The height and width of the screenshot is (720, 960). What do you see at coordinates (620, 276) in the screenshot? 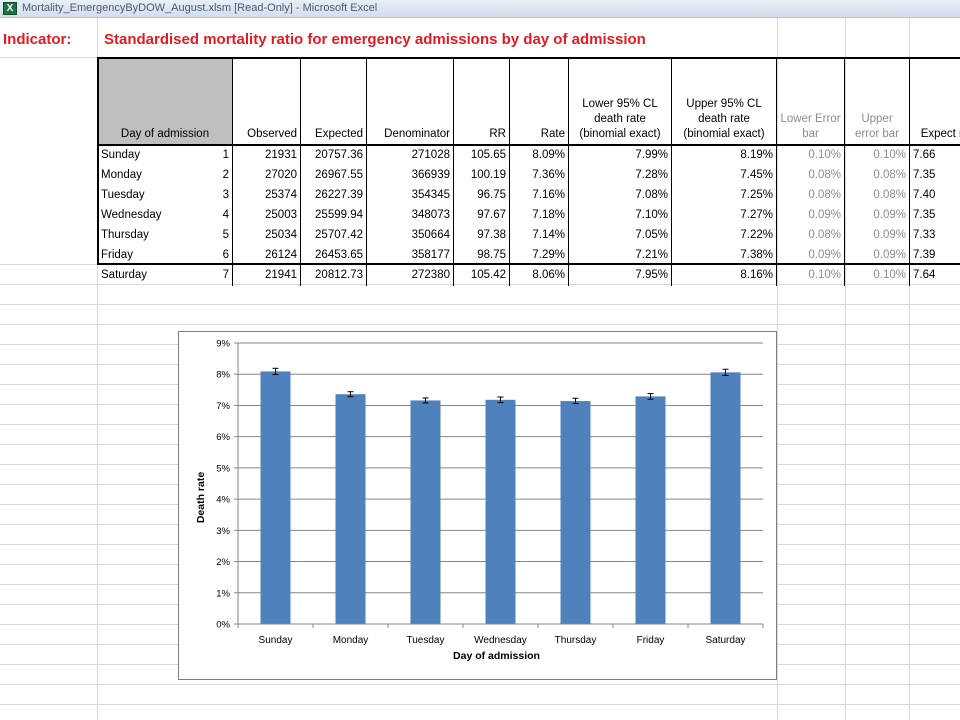
I see `cell-lower-cl: 7.95%` at bounding box center [620, 276].